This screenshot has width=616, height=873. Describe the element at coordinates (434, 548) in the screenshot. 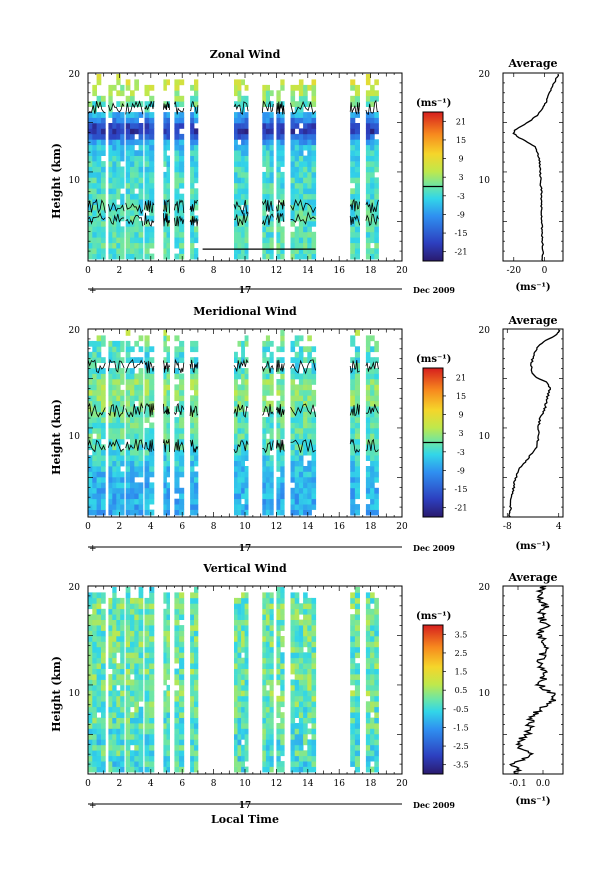

I see `date-suffix: Dec 2009` at that location.